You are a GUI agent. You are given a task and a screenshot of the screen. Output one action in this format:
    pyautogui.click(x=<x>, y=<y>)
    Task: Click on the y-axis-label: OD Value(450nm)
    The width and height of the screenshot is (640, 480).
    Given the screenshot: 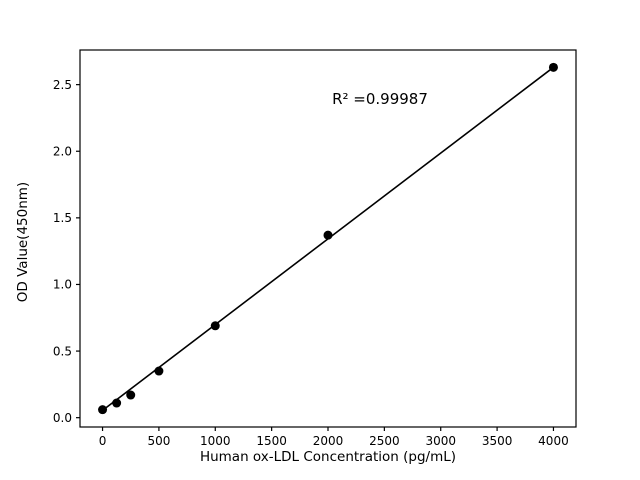 What is the action you would take?
    pyautogui.click(x=23, y=242)
    